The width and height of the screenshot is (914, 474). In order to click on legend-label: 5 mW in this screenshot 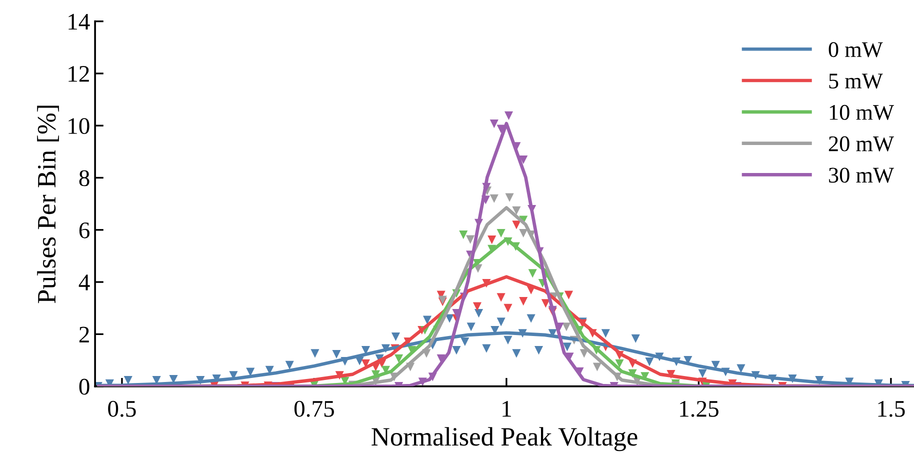, I will do `click(856, 81)`.